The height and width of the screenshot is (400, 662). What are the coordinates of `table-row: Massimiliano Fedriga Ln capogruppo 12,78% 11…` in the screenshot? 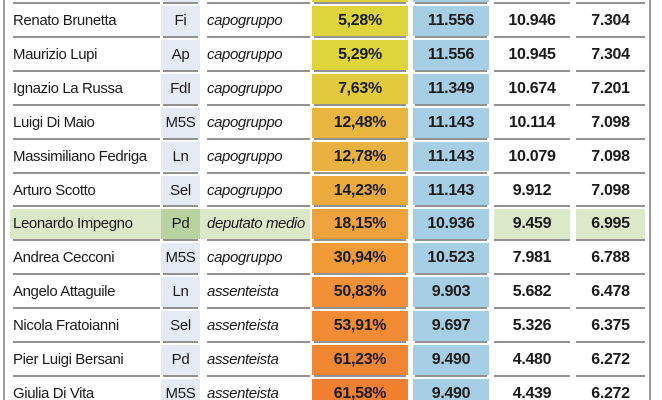 It's located at (331, 154).